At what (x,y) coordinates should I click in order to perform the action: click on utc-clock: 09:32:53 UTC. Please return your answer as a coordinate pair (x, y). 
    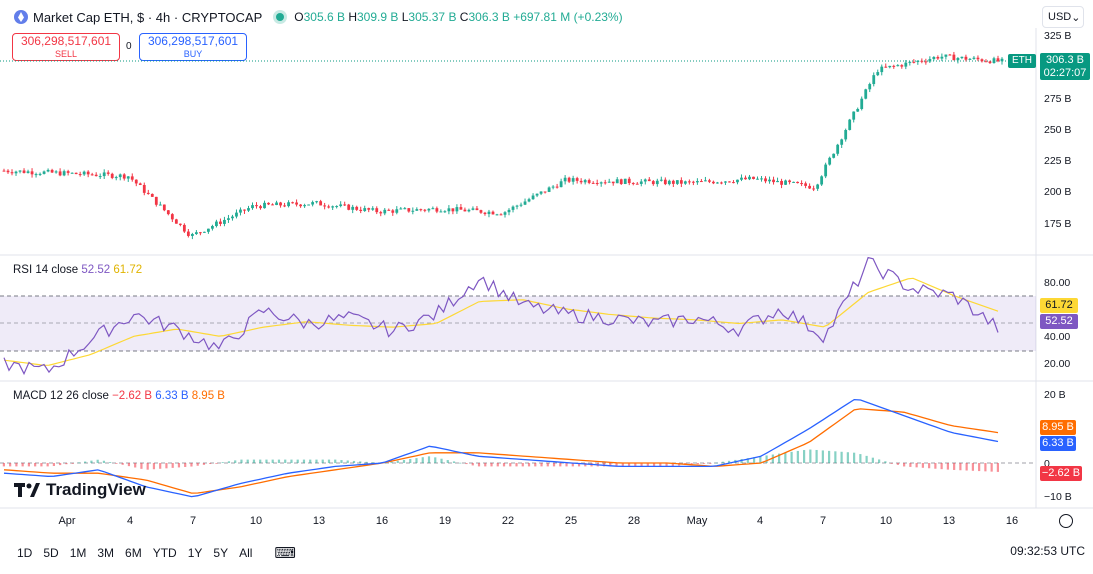
    Looking at the image, I should click on (1047, 551).